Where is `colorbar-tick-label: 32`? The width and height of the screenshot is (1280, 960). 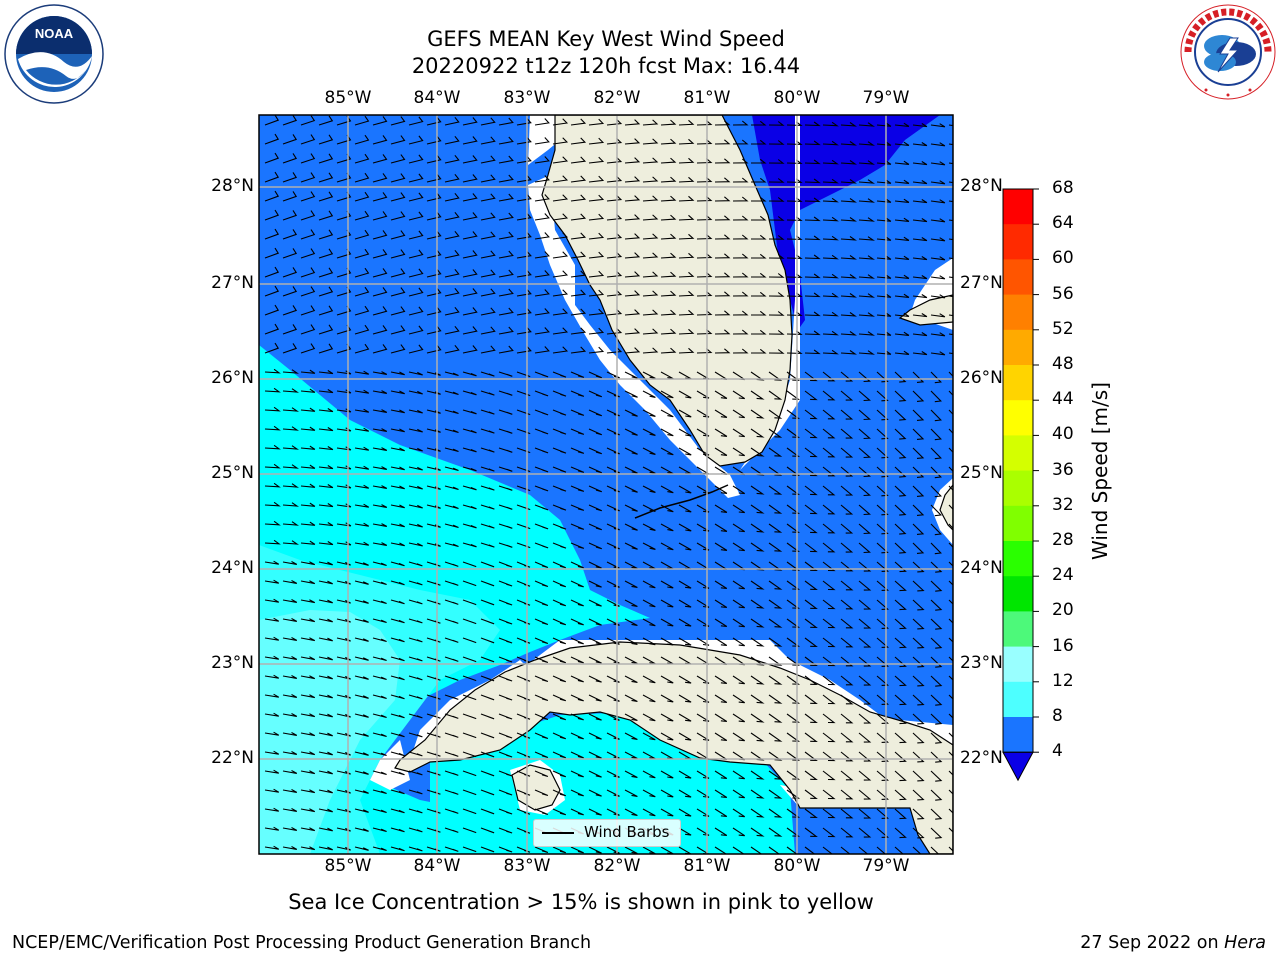 colorbar-tick-label: 32 is located at coordinates (1063, 504).